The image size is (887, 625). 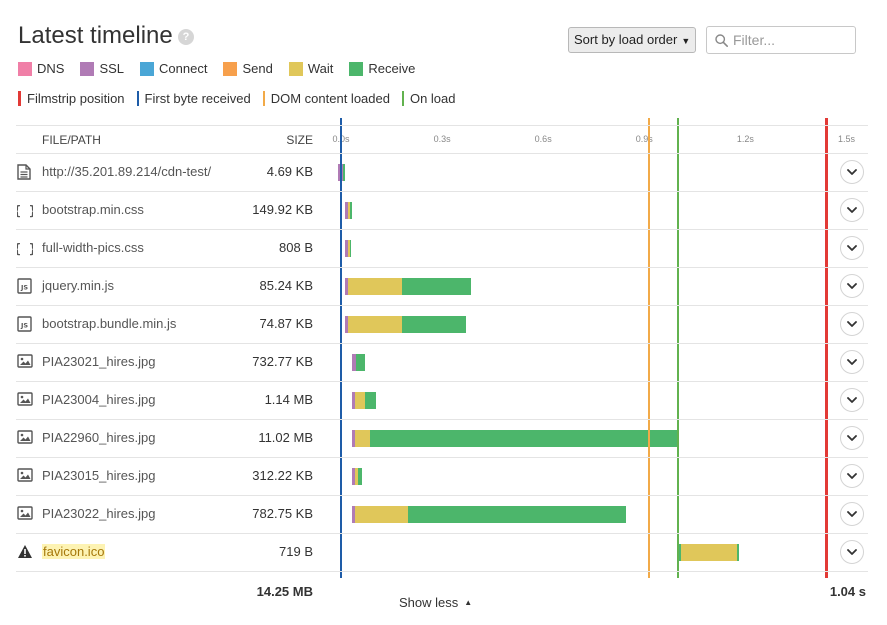 I want to click on total-size: 14.25 MB, so click(x=284, y=591).